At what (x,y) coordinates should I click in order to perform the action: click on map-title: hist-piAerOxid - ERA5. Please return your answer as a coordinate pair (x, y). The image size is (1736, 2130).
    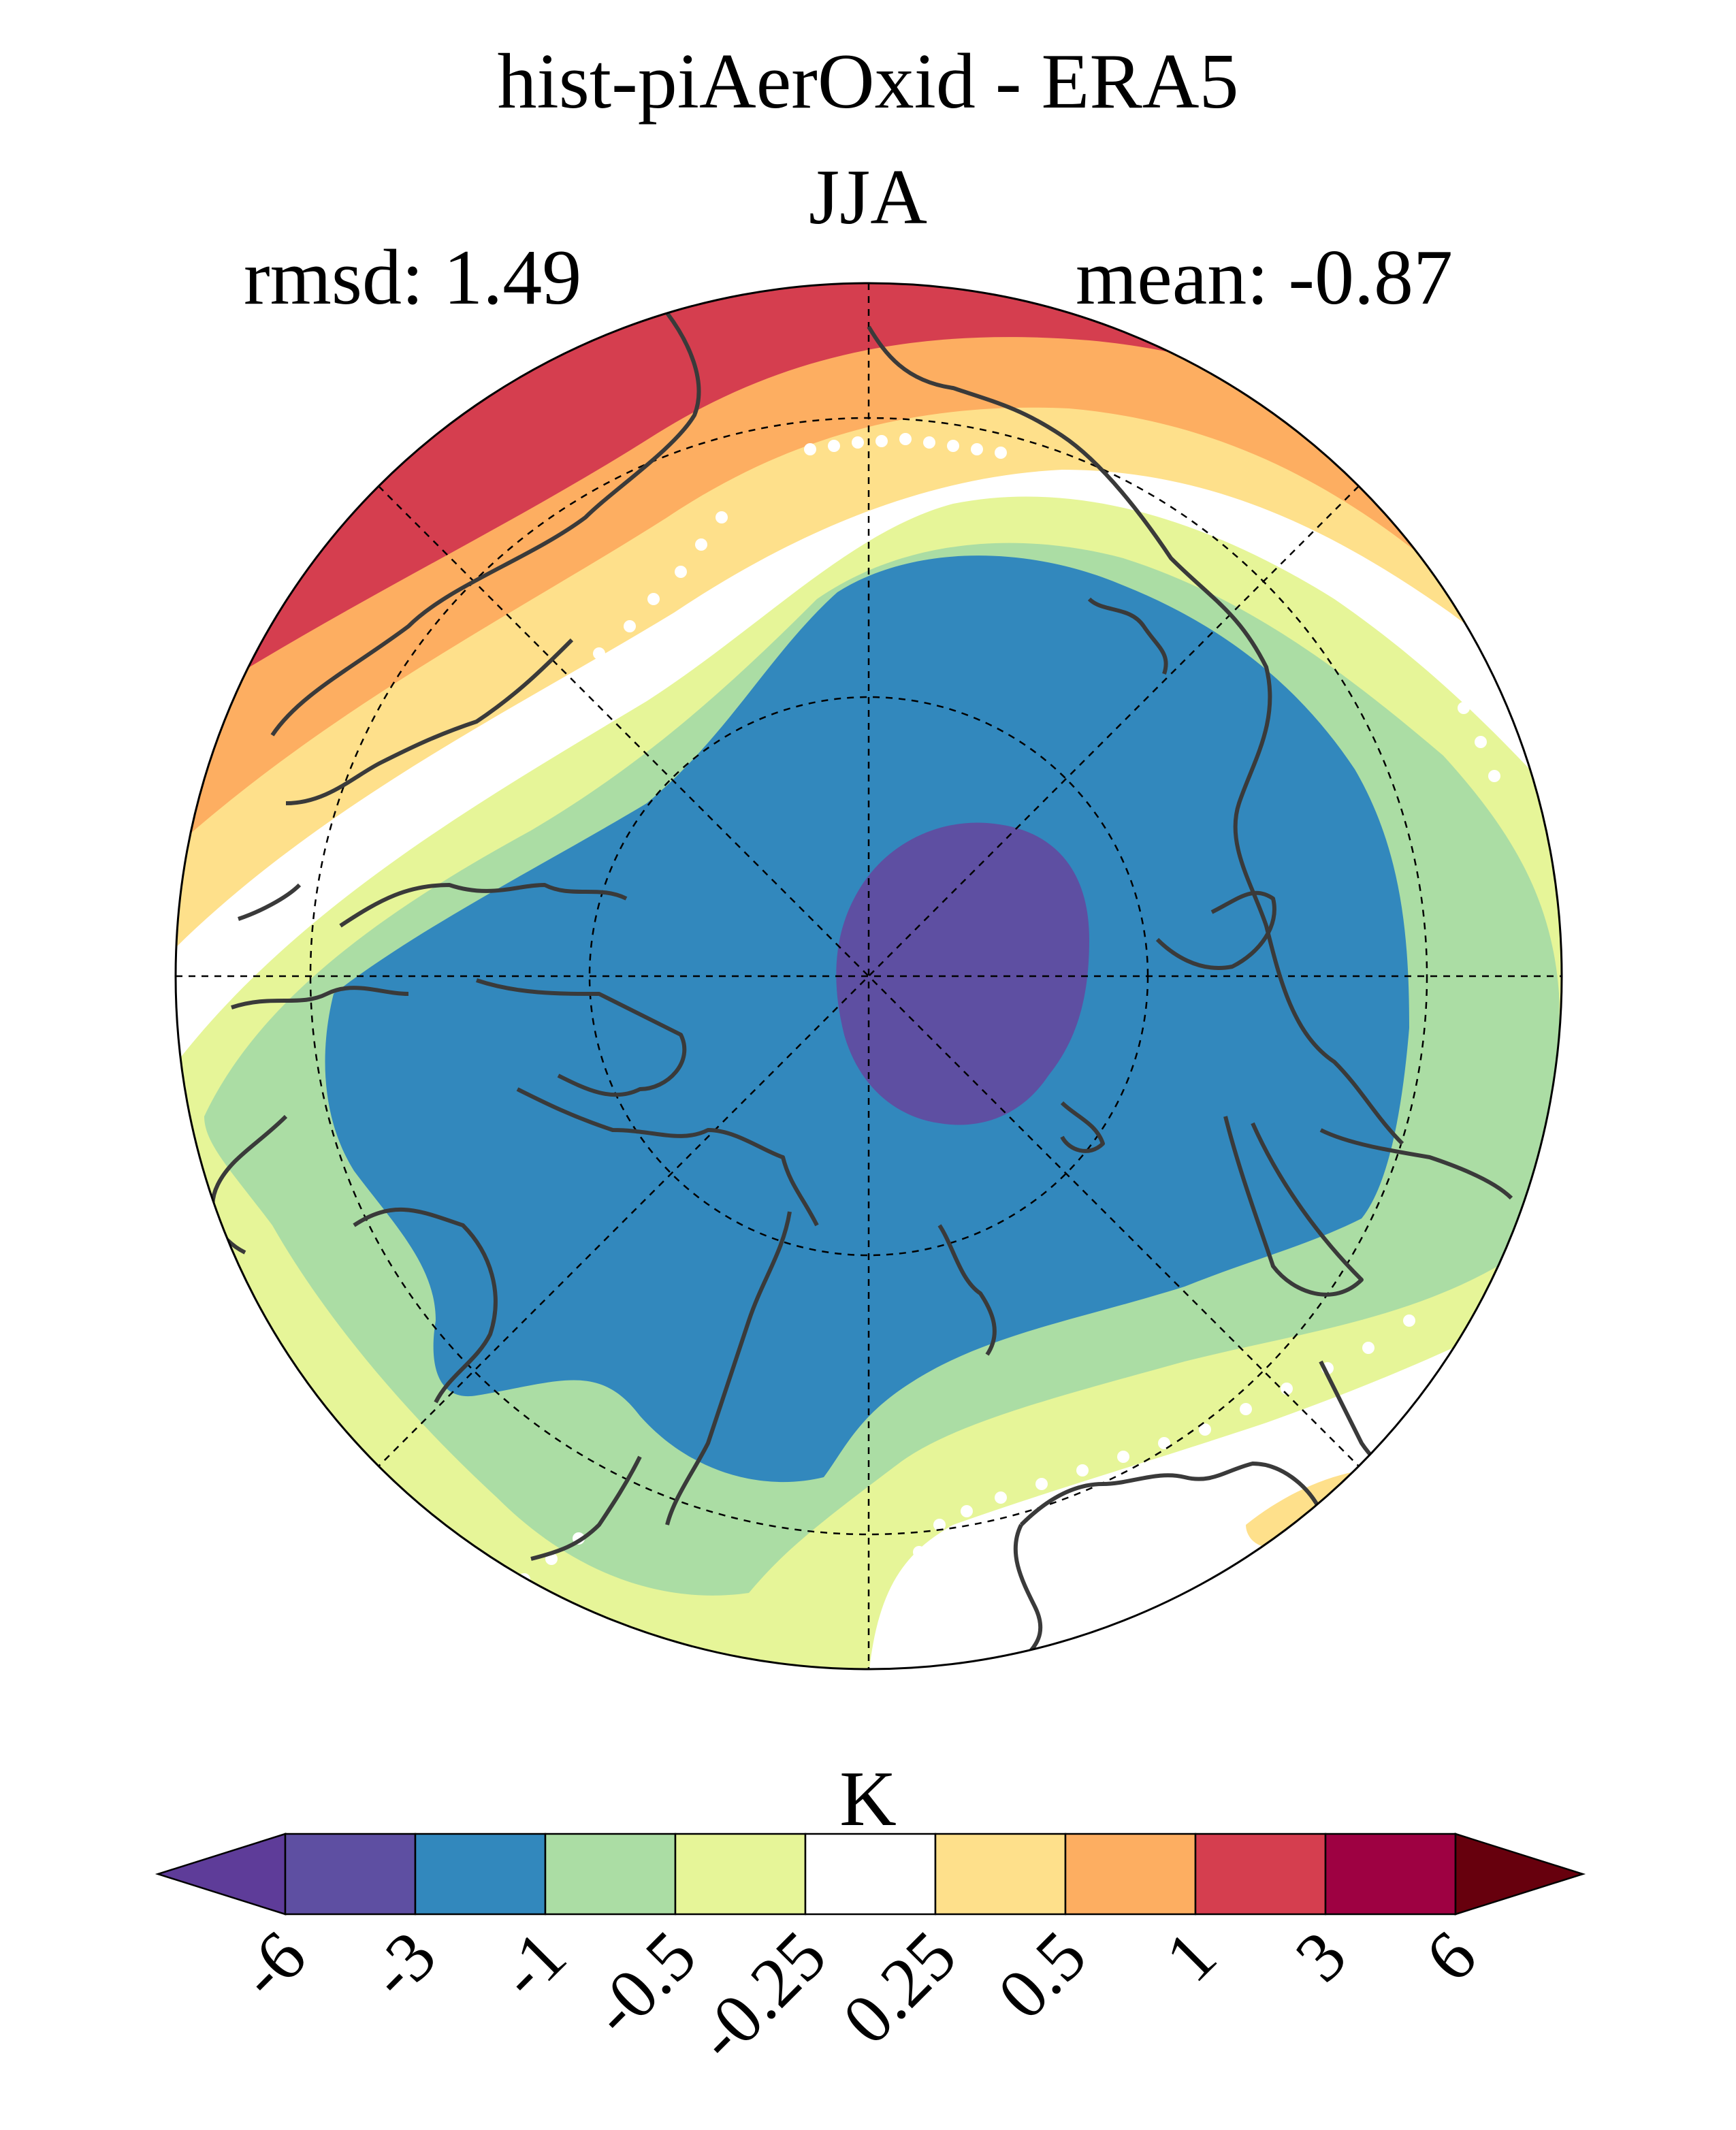
    Looking at the image, I should click on (868, 81).